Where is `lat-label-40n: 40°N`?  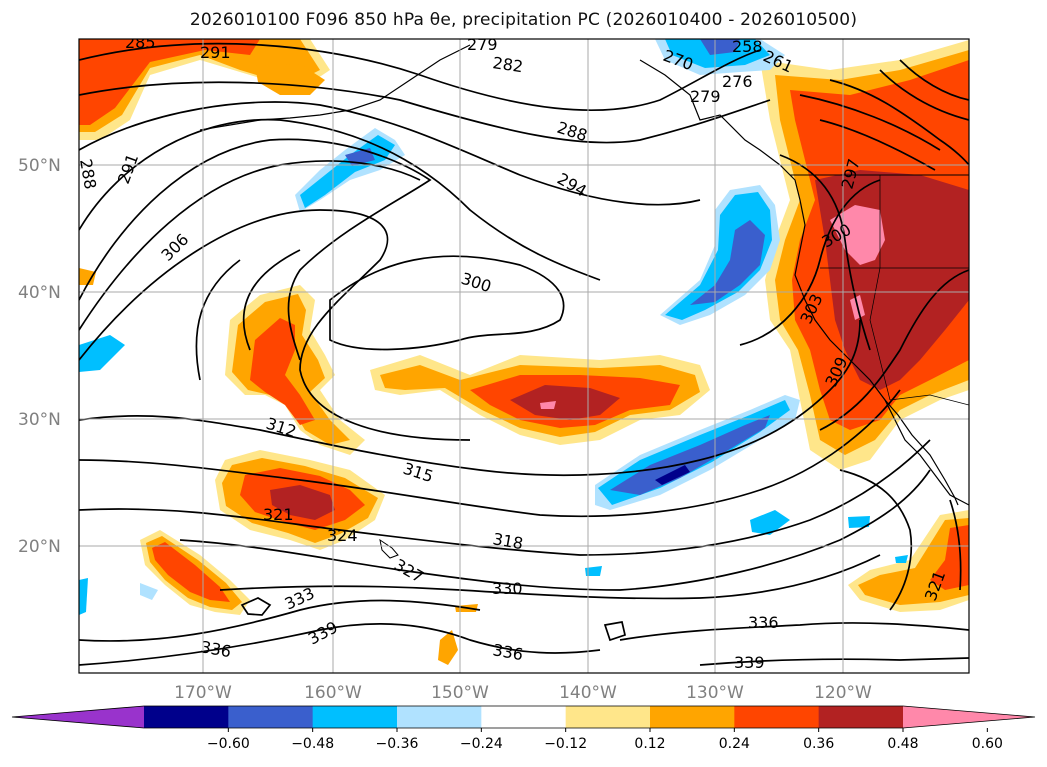
lat-label-40n: 40°N is located at coordinates (39, 293).